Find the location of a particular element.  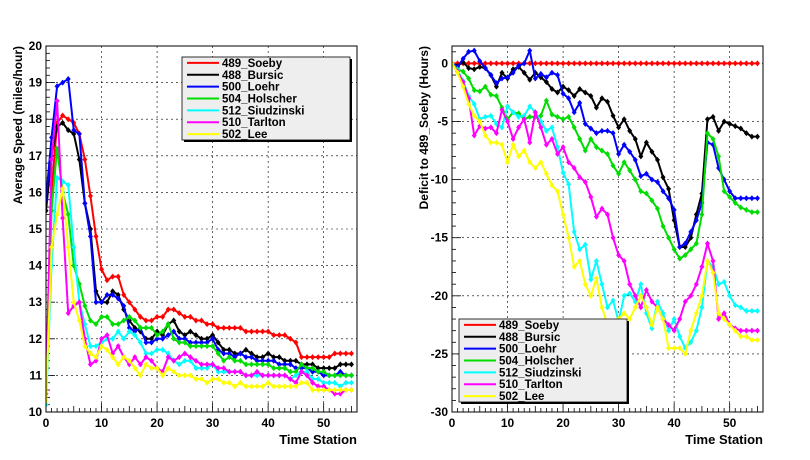

legend-label: 510_Tarlton is located at coordinates (531, 385).